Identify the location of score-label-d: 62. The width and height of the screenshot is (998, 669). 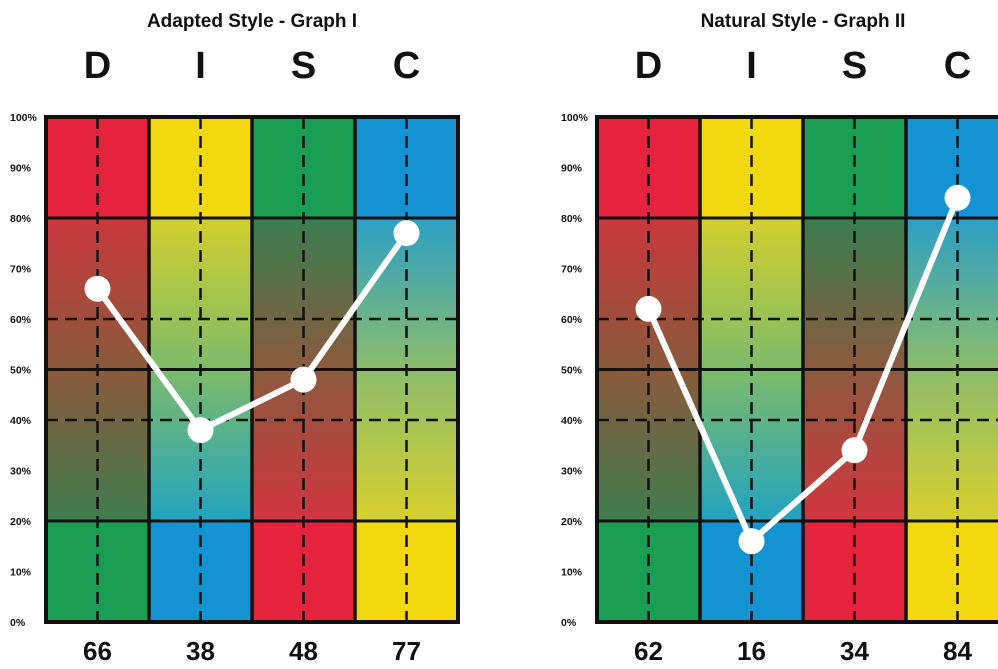
(648, 651).